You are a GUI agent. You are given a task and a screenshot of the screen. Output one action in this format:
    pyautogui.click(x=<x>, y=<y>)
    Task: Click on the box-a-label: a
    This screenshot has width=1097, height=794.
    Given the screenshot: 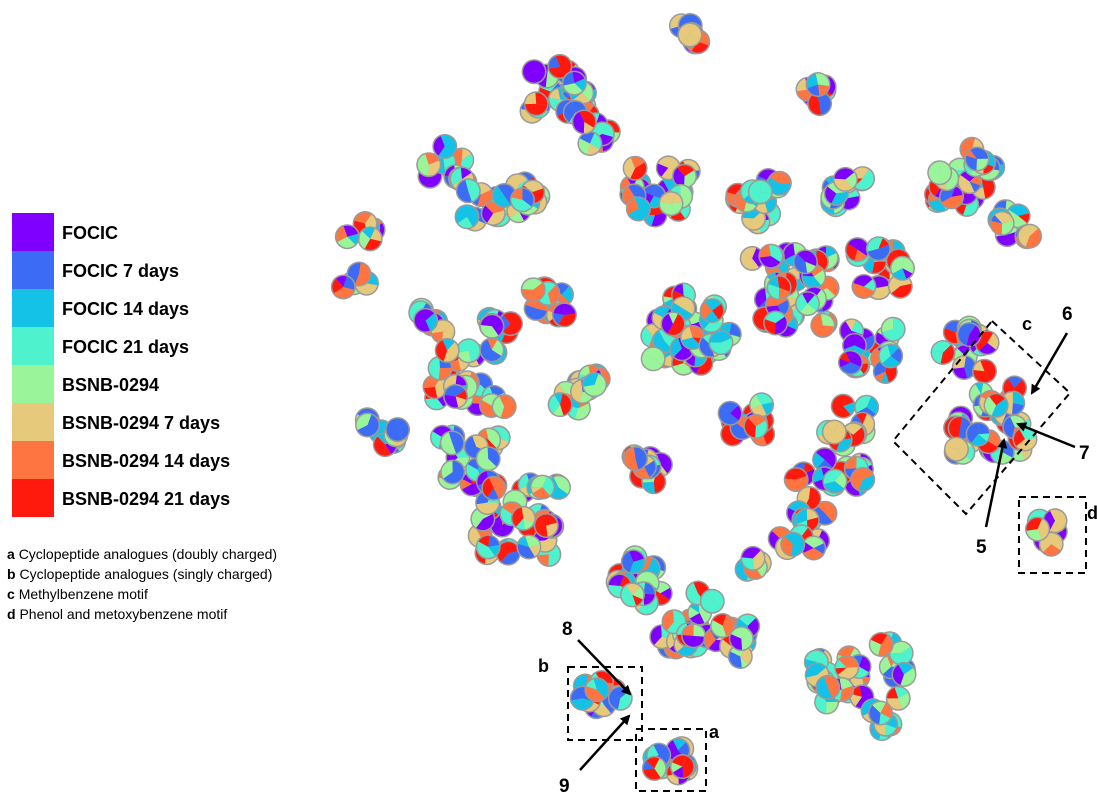 What is the action you would take?
    pyautogui.click(x=714, y=732)
    